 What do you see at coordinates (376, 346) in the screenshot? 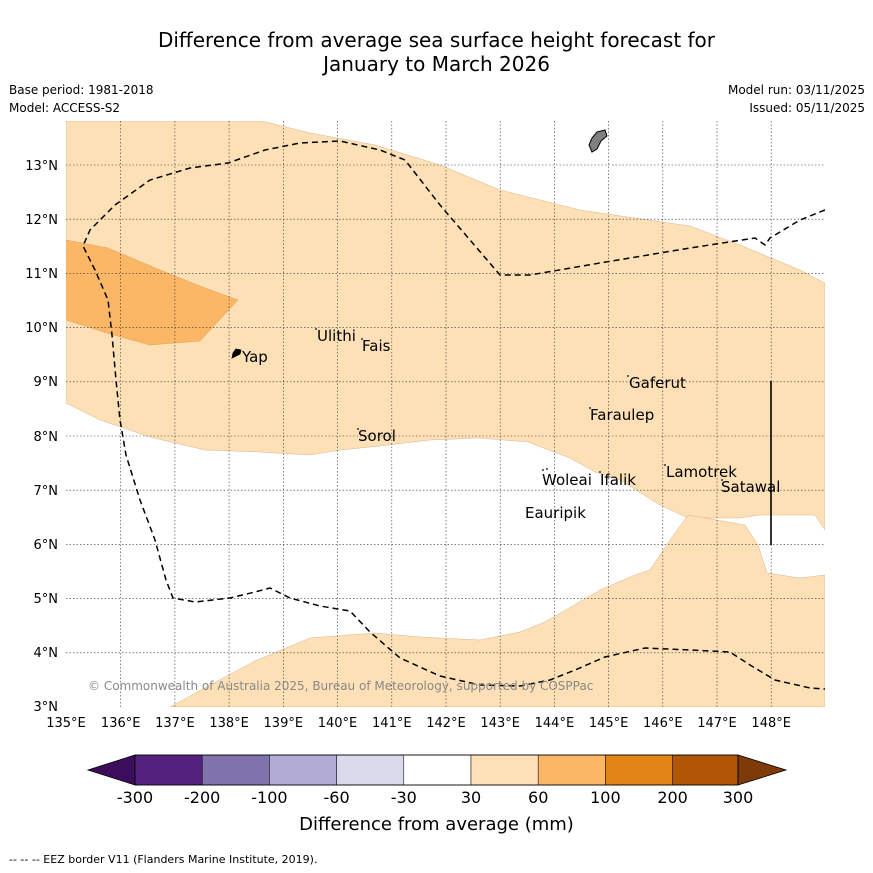
I see `label-fais: Fais` at bounding box center [376, 346].